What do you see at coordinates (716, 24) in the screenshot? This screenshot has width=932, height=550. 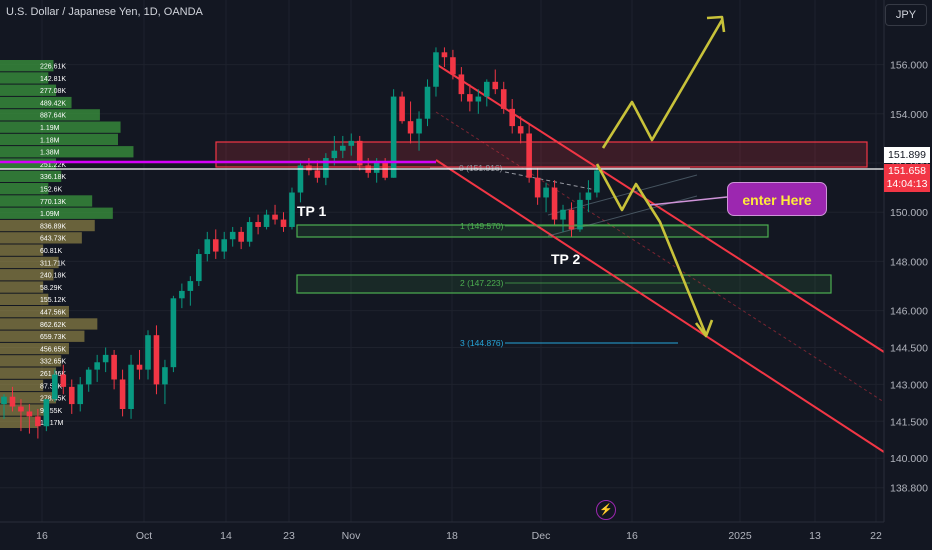 I see `bullish-arrowhead` at bounding box center [716, 24].